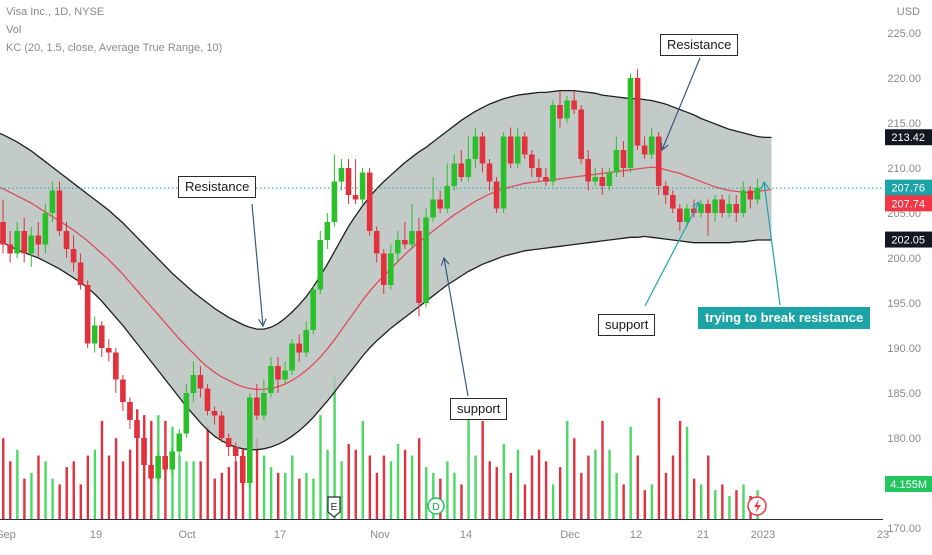 The width and height of the screenshot is (932, 555). Describe the element at coordinates (681, 104) in the screenshot. I see `resistance-arrow-right` at that location.